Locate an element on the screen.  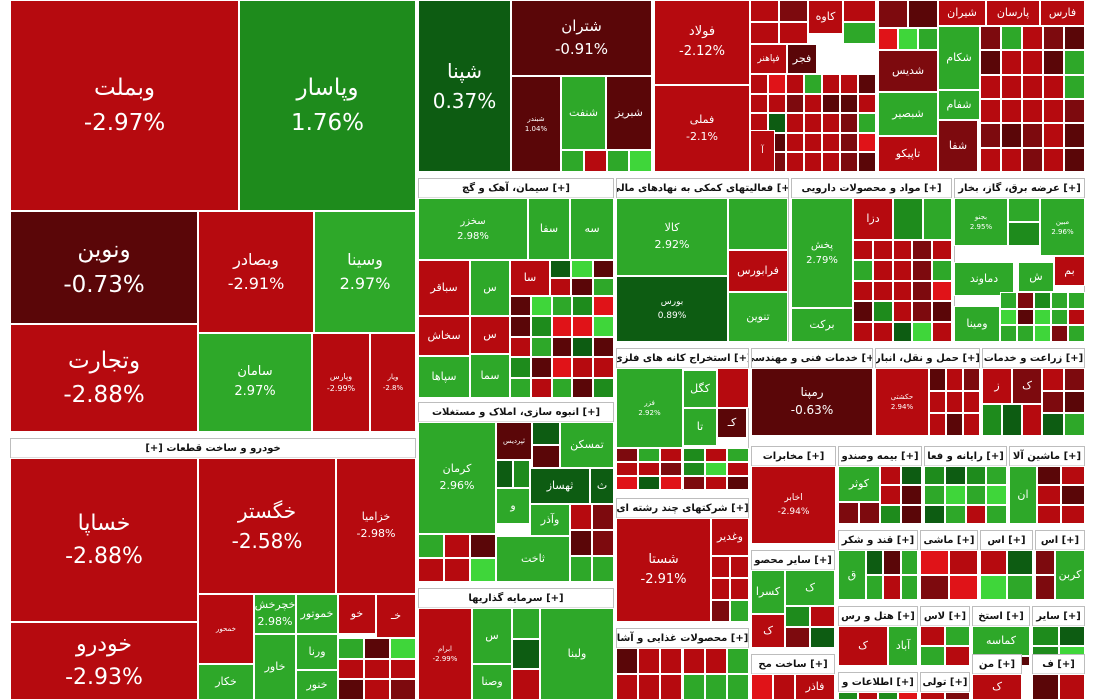
stock-tile: کوثر is located at coordinates (859, 484).